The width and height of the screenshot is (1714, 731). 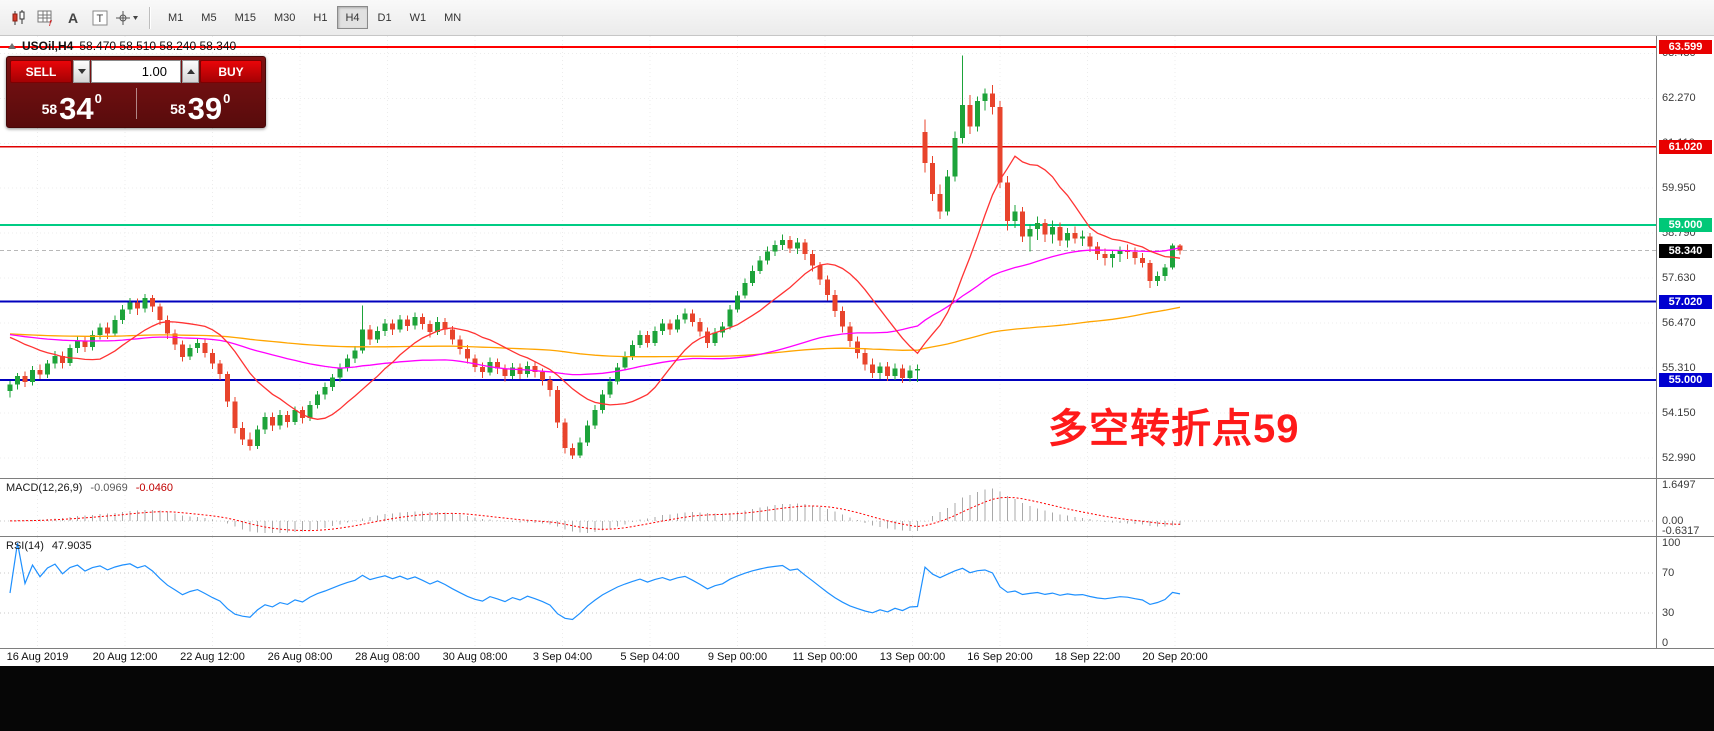 I want to click on text-tool-icon: T, so click(x=99, y=18).